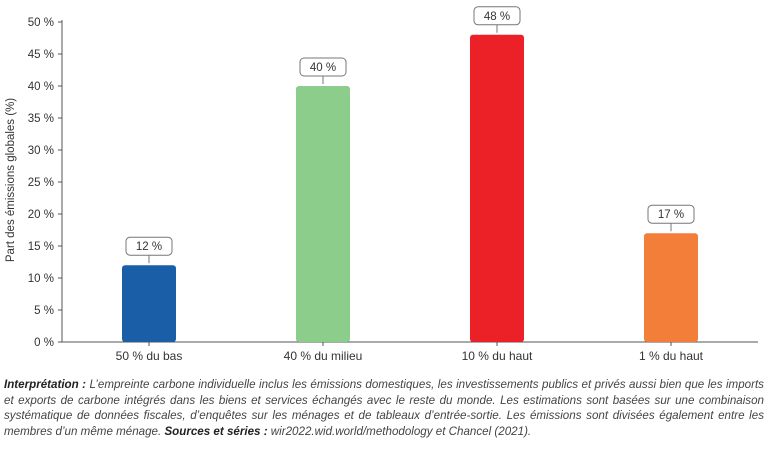  What do you see at coordinates (323, 356) in the screenshot?
I see `x-tick-label: 40 % du milieu` at bounding box center [323, 356].